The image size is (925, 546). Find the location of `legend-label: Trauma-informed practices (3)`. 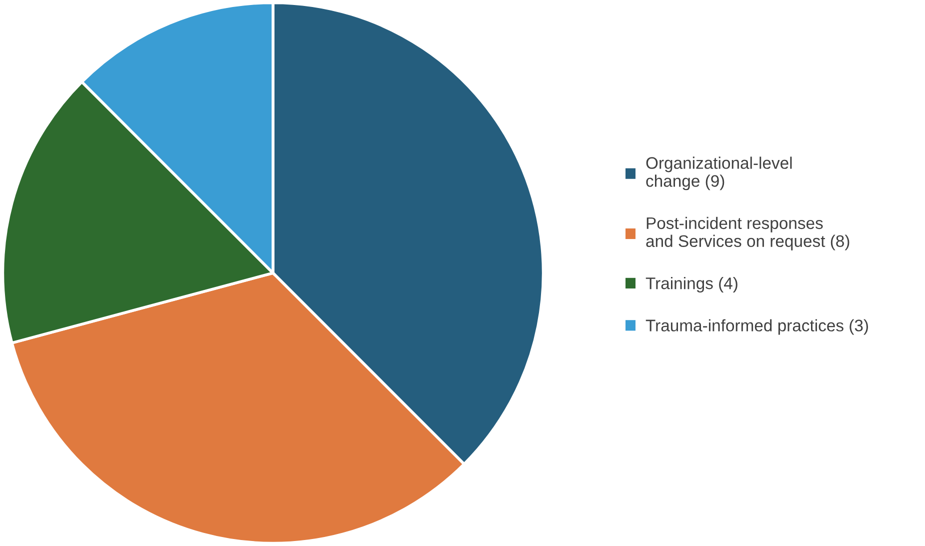

legend-label: Trauma-informed practices (3) is located at coordinates (757, 327).